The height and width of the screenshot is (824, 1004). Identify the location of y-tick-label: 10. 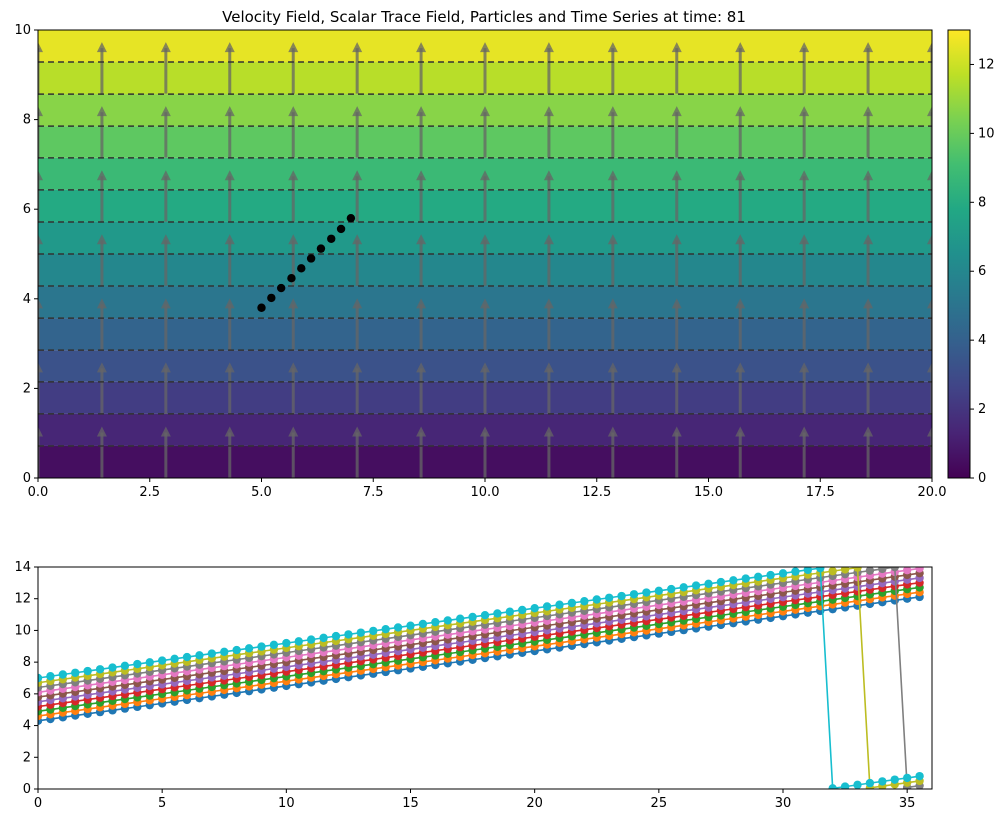
(22, 30).